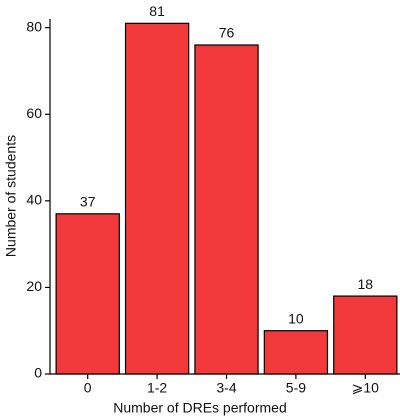  I want to click on x-axis-label: Number of DREs performed, so click(200, 408).